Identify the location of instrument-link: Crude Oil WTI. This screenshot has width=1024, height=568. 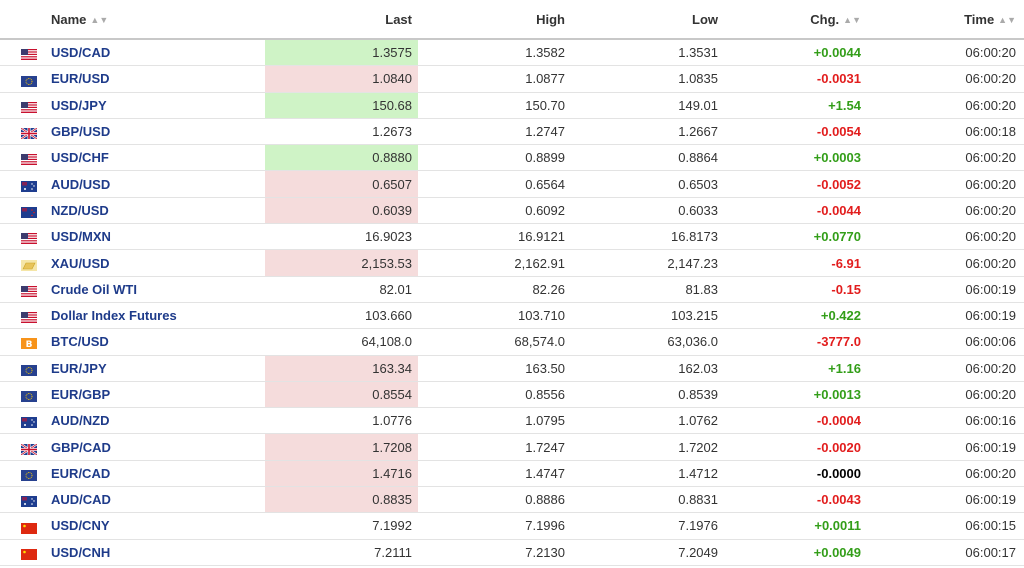
(94, 289).